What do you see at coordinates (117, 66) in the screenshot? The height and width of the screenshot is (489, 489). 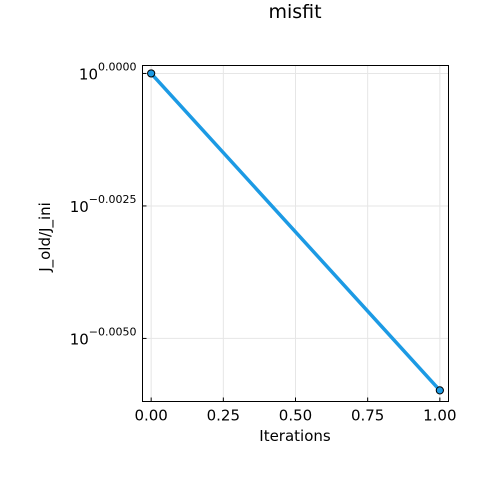 I see `y-tick-exponent: 0.0000` at bounding box center [117, 66].